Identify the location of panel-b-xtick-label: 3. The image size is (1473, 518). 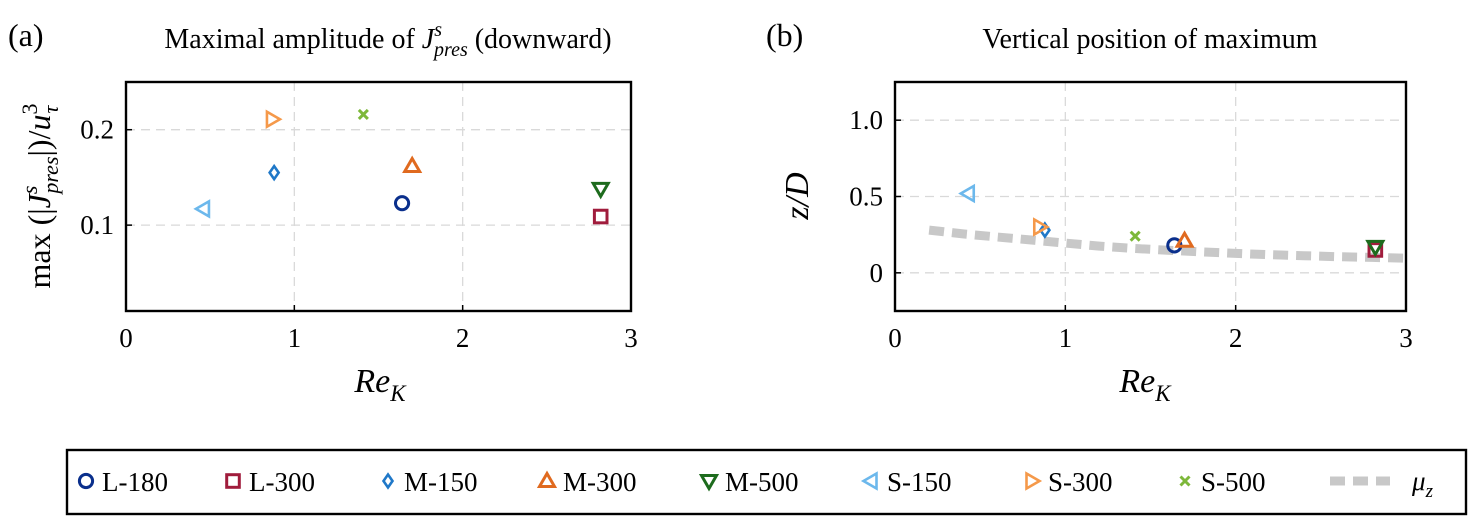
(1406, 338).